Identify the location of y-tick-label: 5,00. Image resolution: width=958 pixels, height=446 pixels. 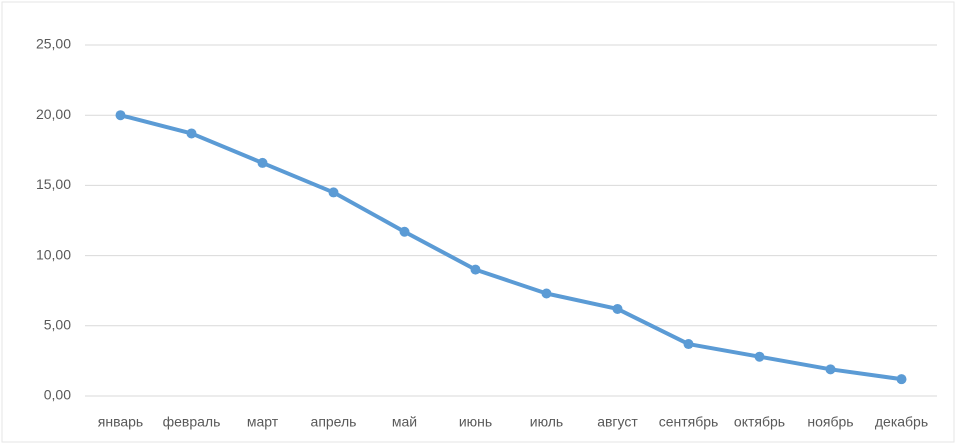
(57, 325).